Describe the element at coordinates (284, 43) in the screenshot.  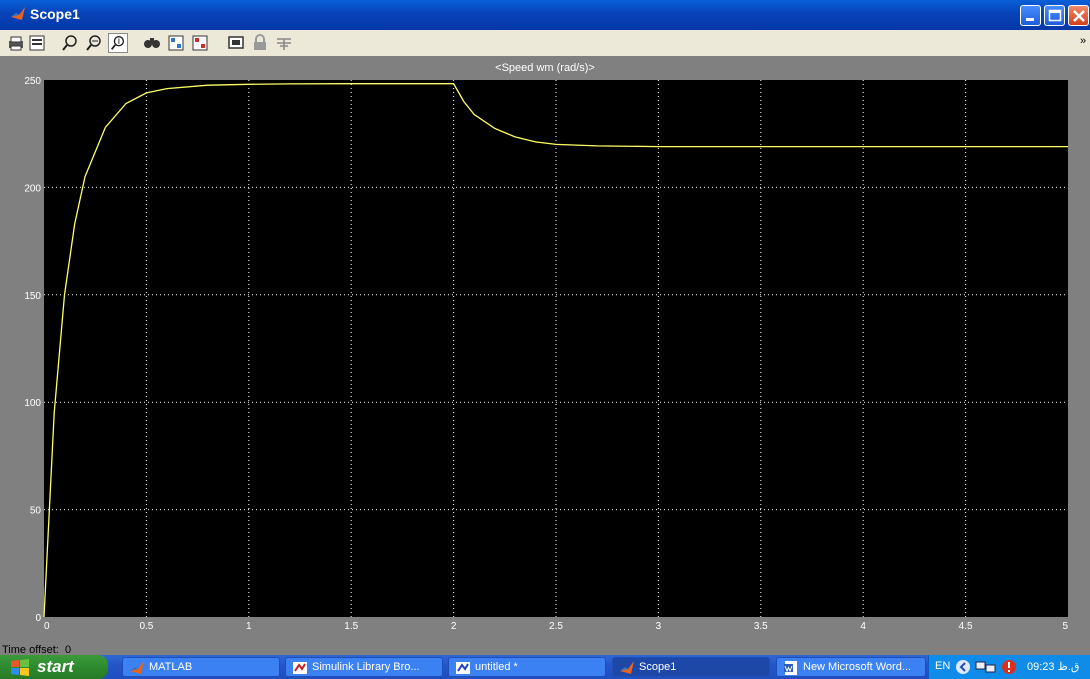
I see `signal-selection-icon` at that location.